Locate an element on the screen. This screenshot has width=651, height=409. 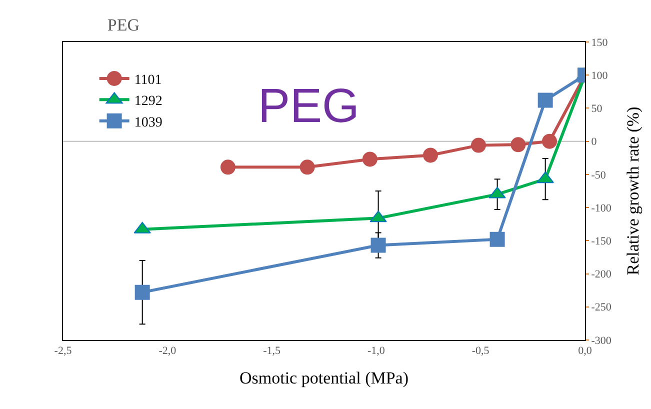
y-tick-label: -300 is located at coordinates (601, 340).